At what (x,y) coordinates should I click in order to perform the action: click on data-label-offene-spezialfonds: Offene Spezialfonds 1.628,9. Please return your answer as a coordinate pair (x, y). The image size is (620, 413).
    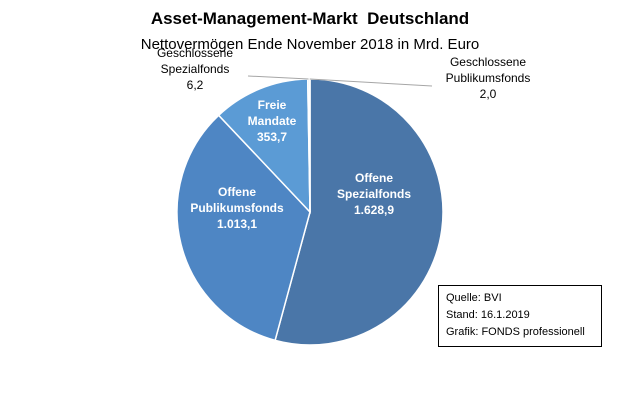
    Looking at the image, I should click on (374, 194).